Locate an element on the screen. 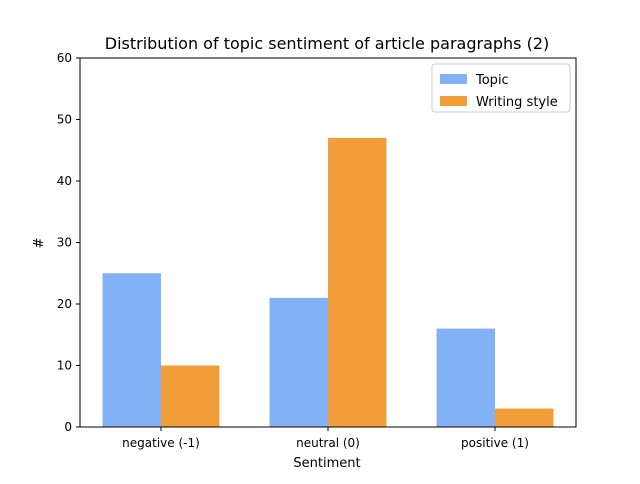 The image size is (640, 484). y-tick-label: 40 is located at coordinates (64, 181).